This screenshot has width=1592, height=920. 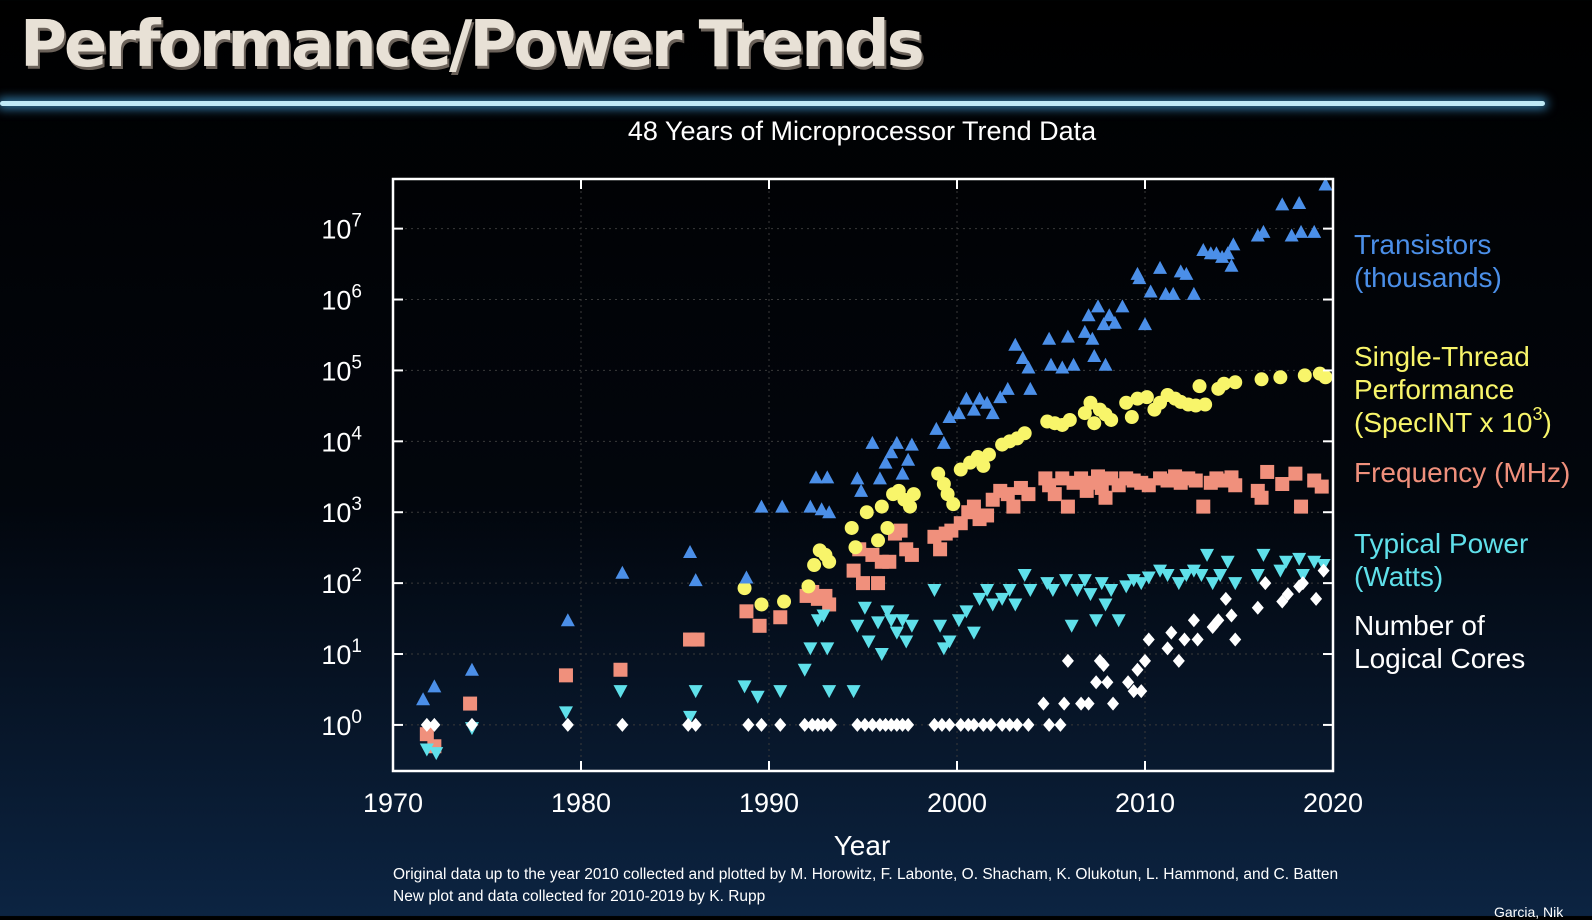 What do you see at coordinates (1537, 414) in the screenshot?
I see `legend-single-thread-superscript: 3` at bounding box center [1537, 414].